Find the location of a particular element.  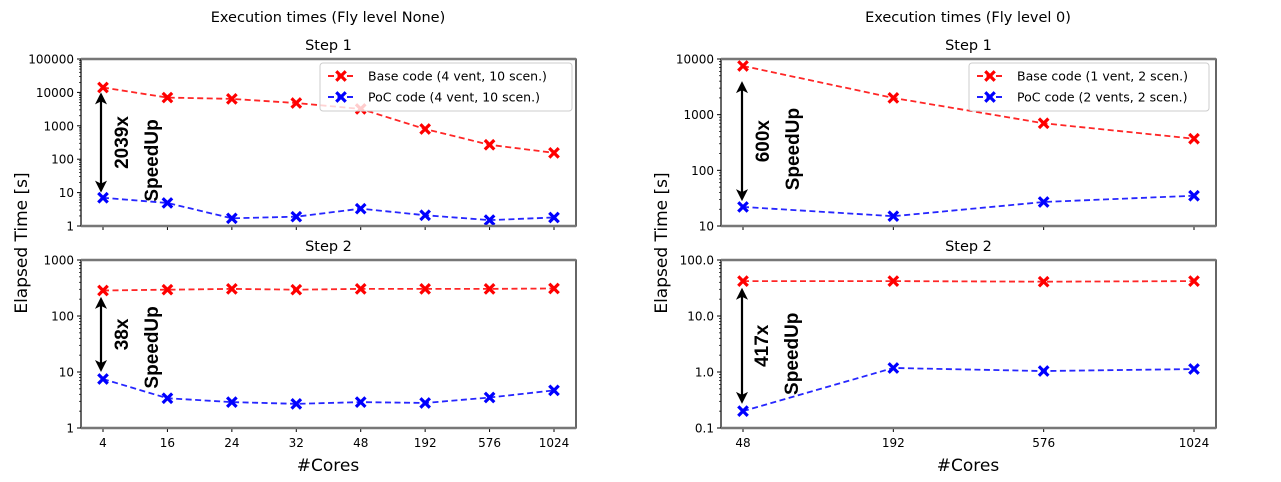

legend-label: Base code (4 vent, 10 scen.) is located at coordinates (457, 76).